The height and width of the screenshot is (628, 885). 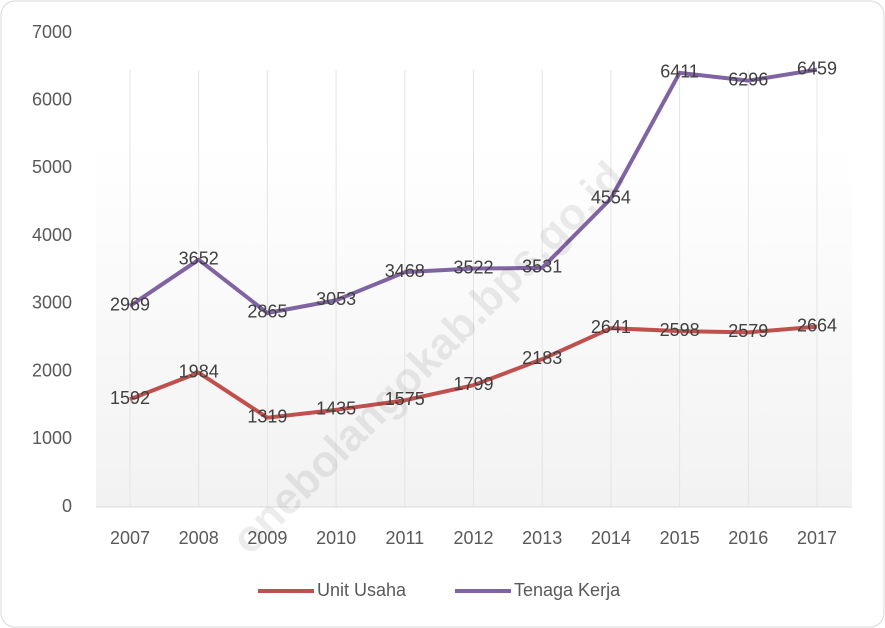 What do you see at coordinates (267, 416) in the screenshot?
I see `data-label: 1319` at bounding box center [267, 416].